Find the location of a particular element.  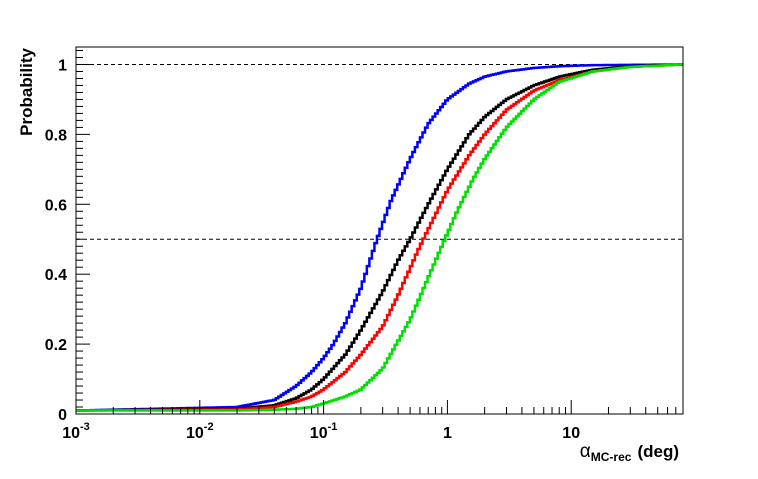

y-tick-label: 0 is located at coordinates (62, 415).